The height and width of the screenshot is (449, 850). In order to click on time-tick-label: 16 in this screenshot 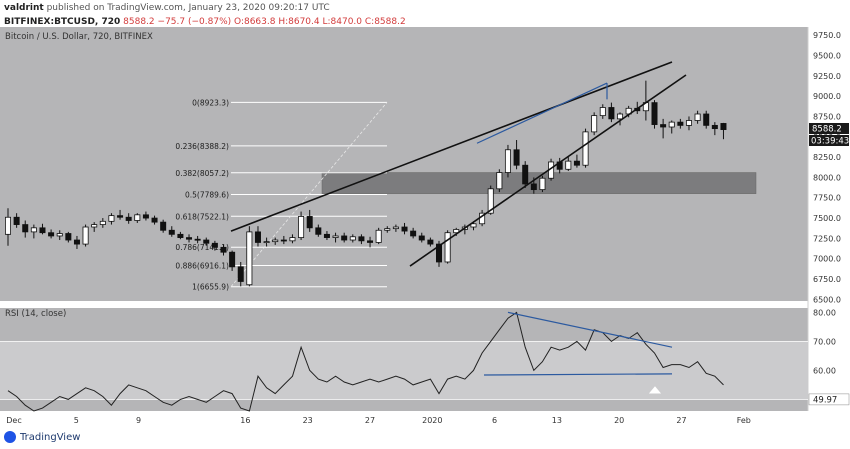, I will do `click(245, 420)`.